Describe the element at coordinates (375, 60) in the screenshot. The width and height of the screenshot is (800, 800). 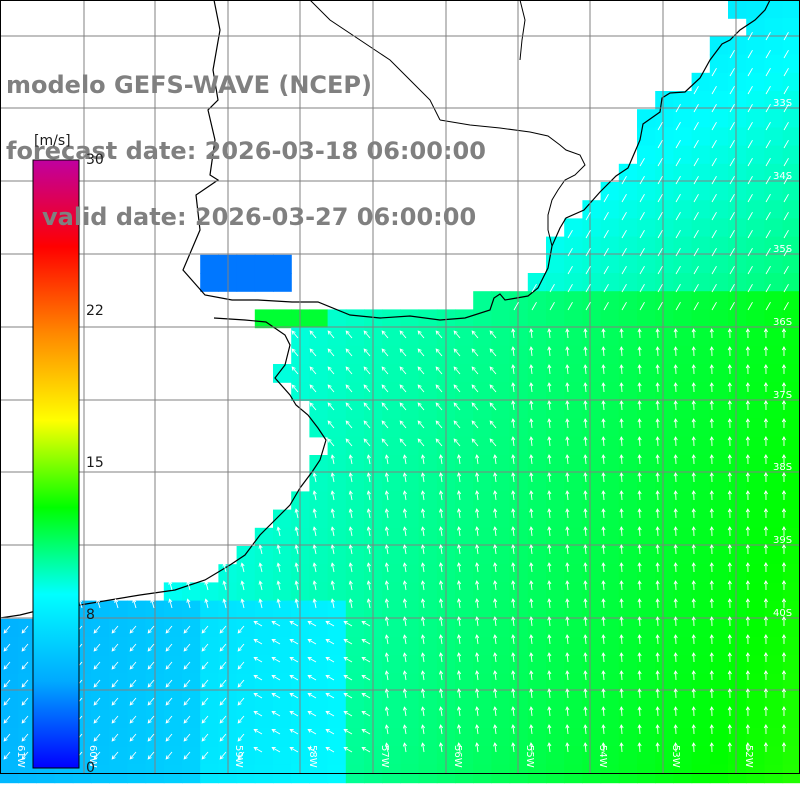
I see `country-border` at that location.